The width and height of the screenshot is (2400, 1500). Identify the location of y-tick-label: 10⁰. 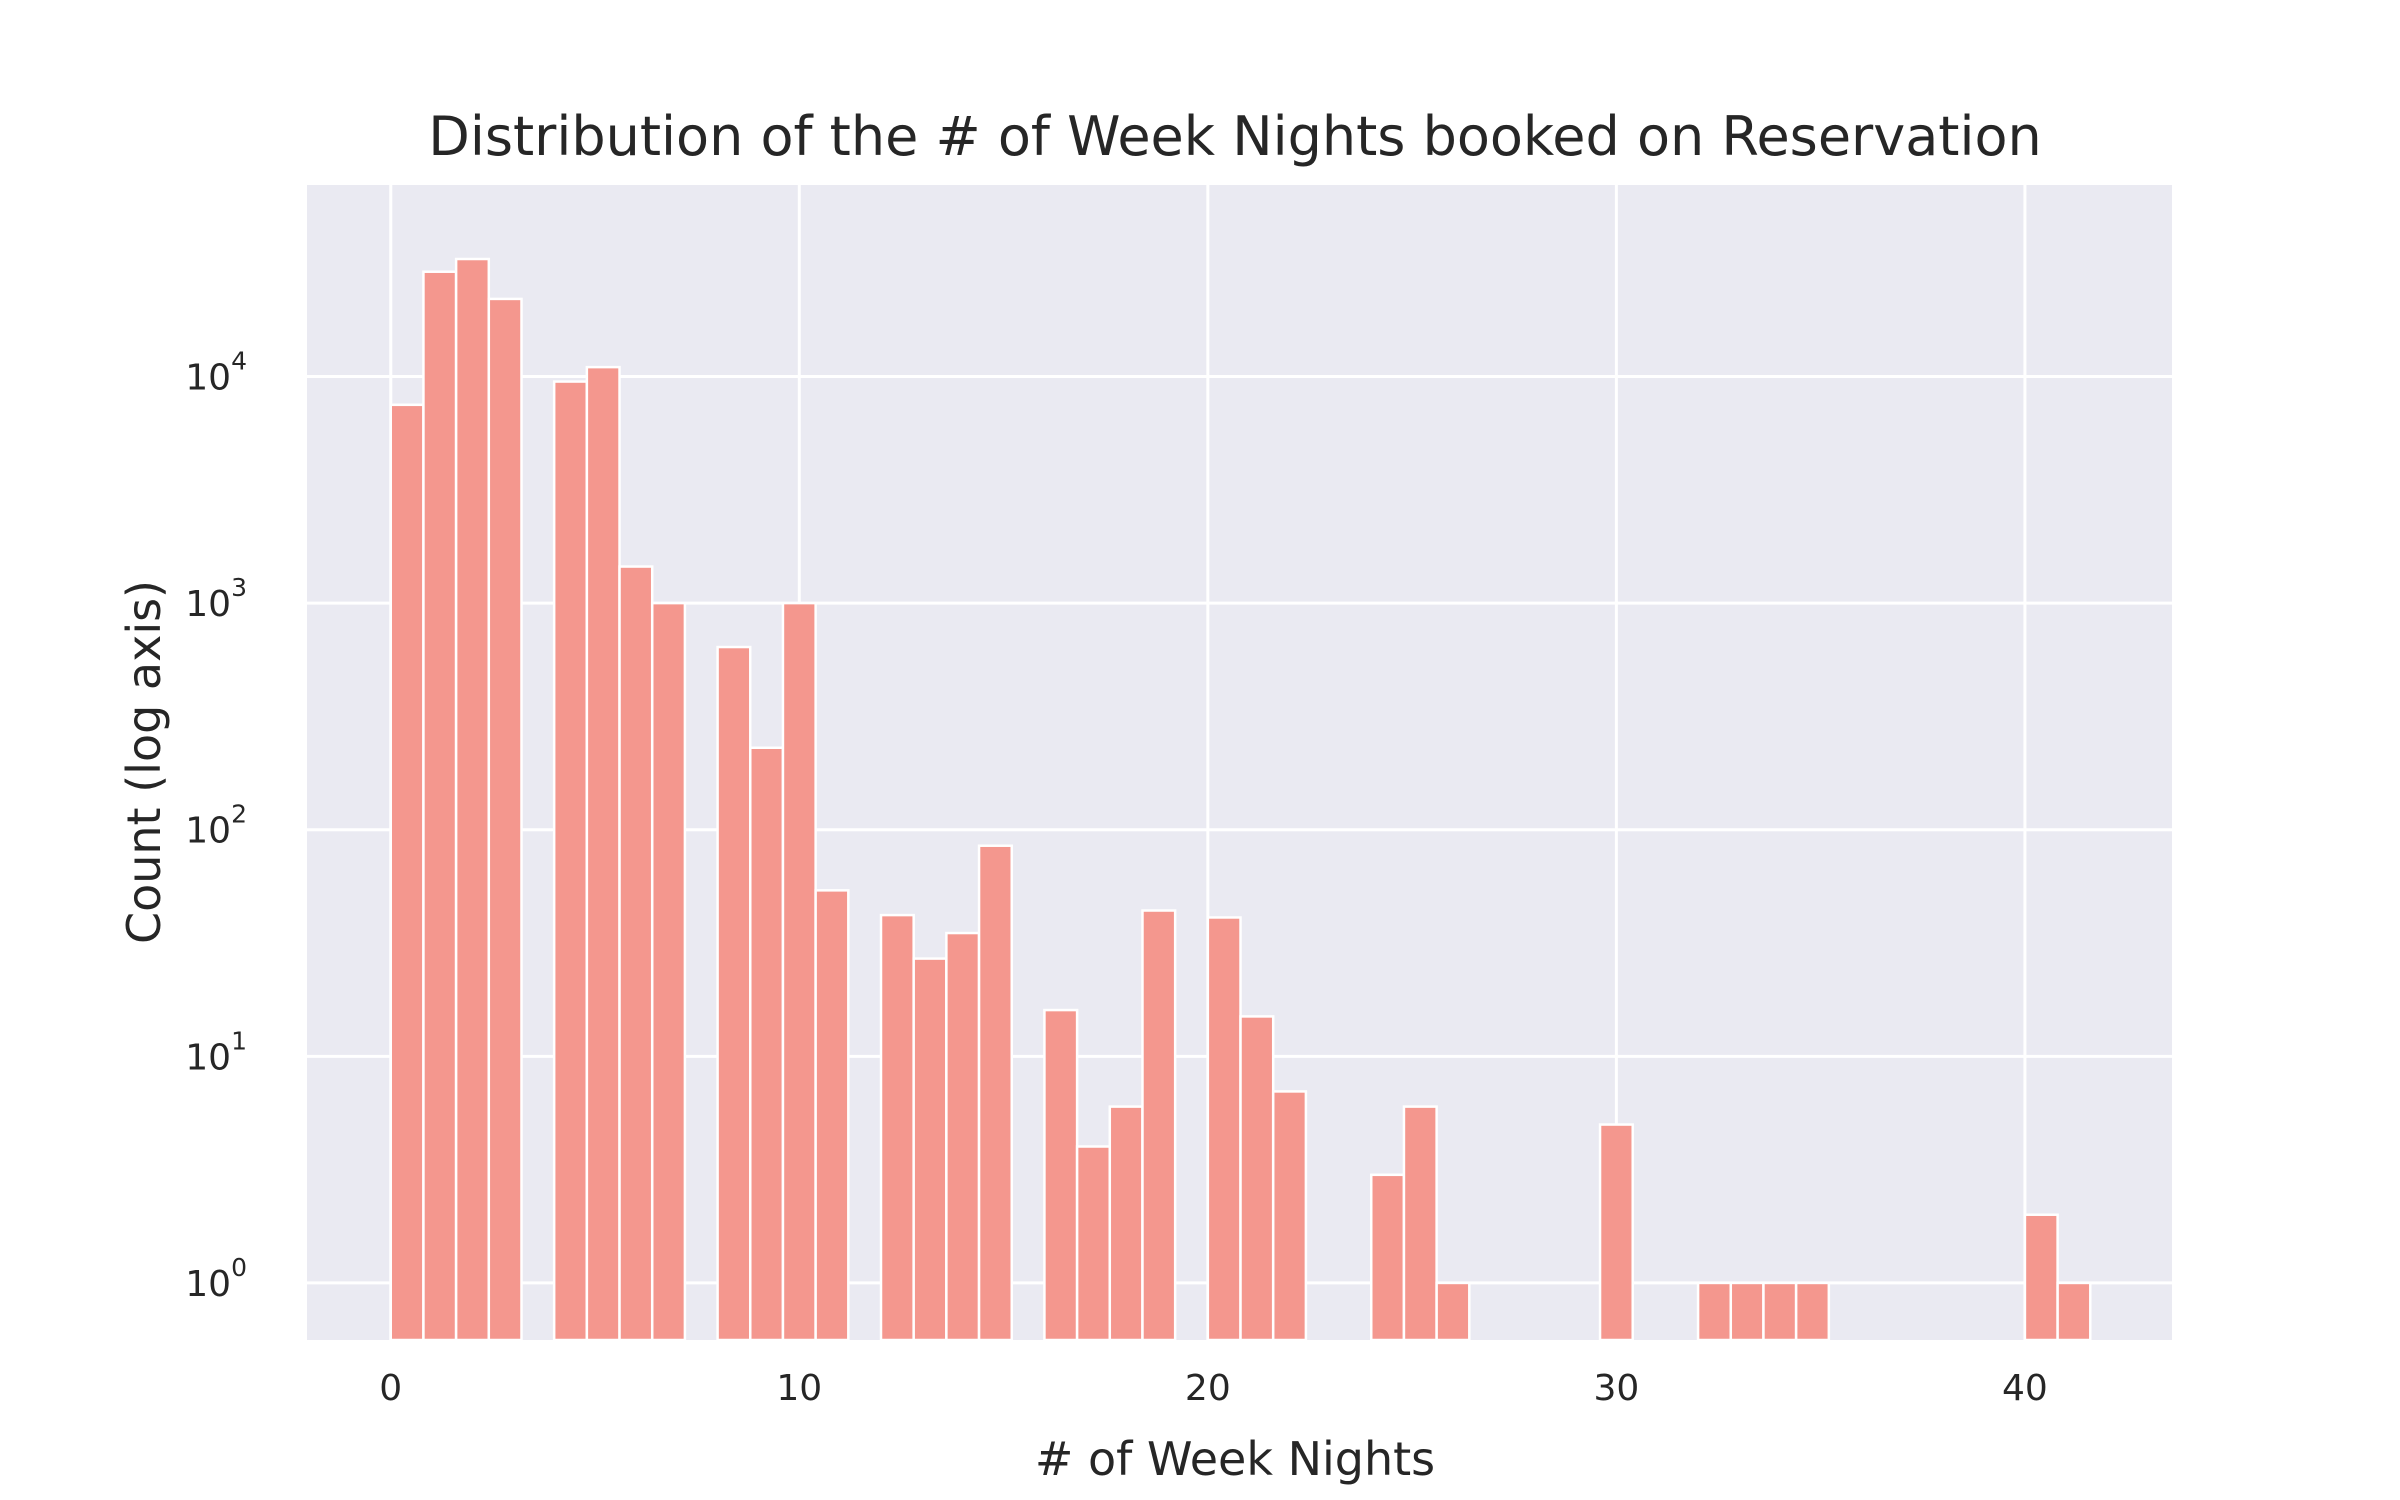
(216, 1279).